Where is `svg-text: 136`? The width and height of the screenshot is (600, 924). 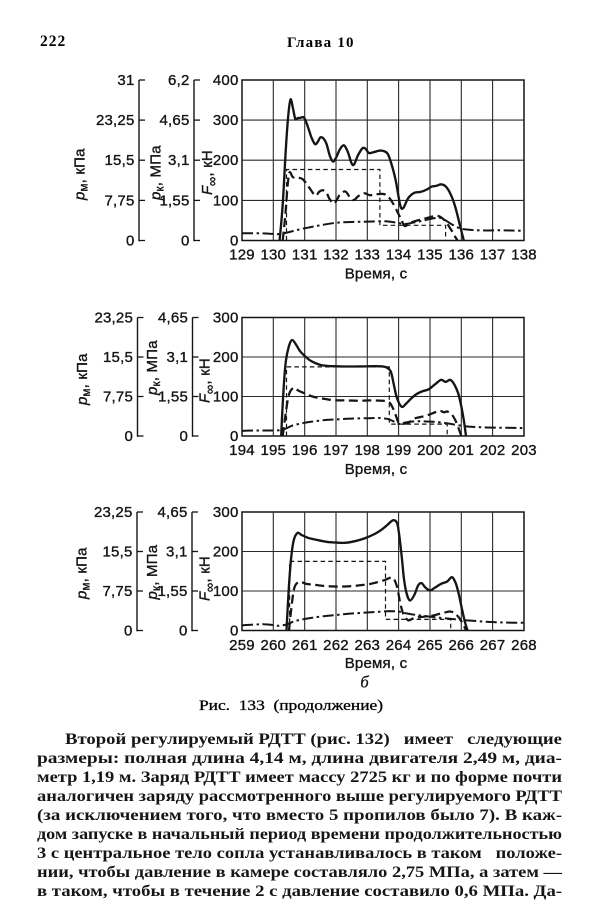
svg-text: 136 is located at coordinates (461, 255).